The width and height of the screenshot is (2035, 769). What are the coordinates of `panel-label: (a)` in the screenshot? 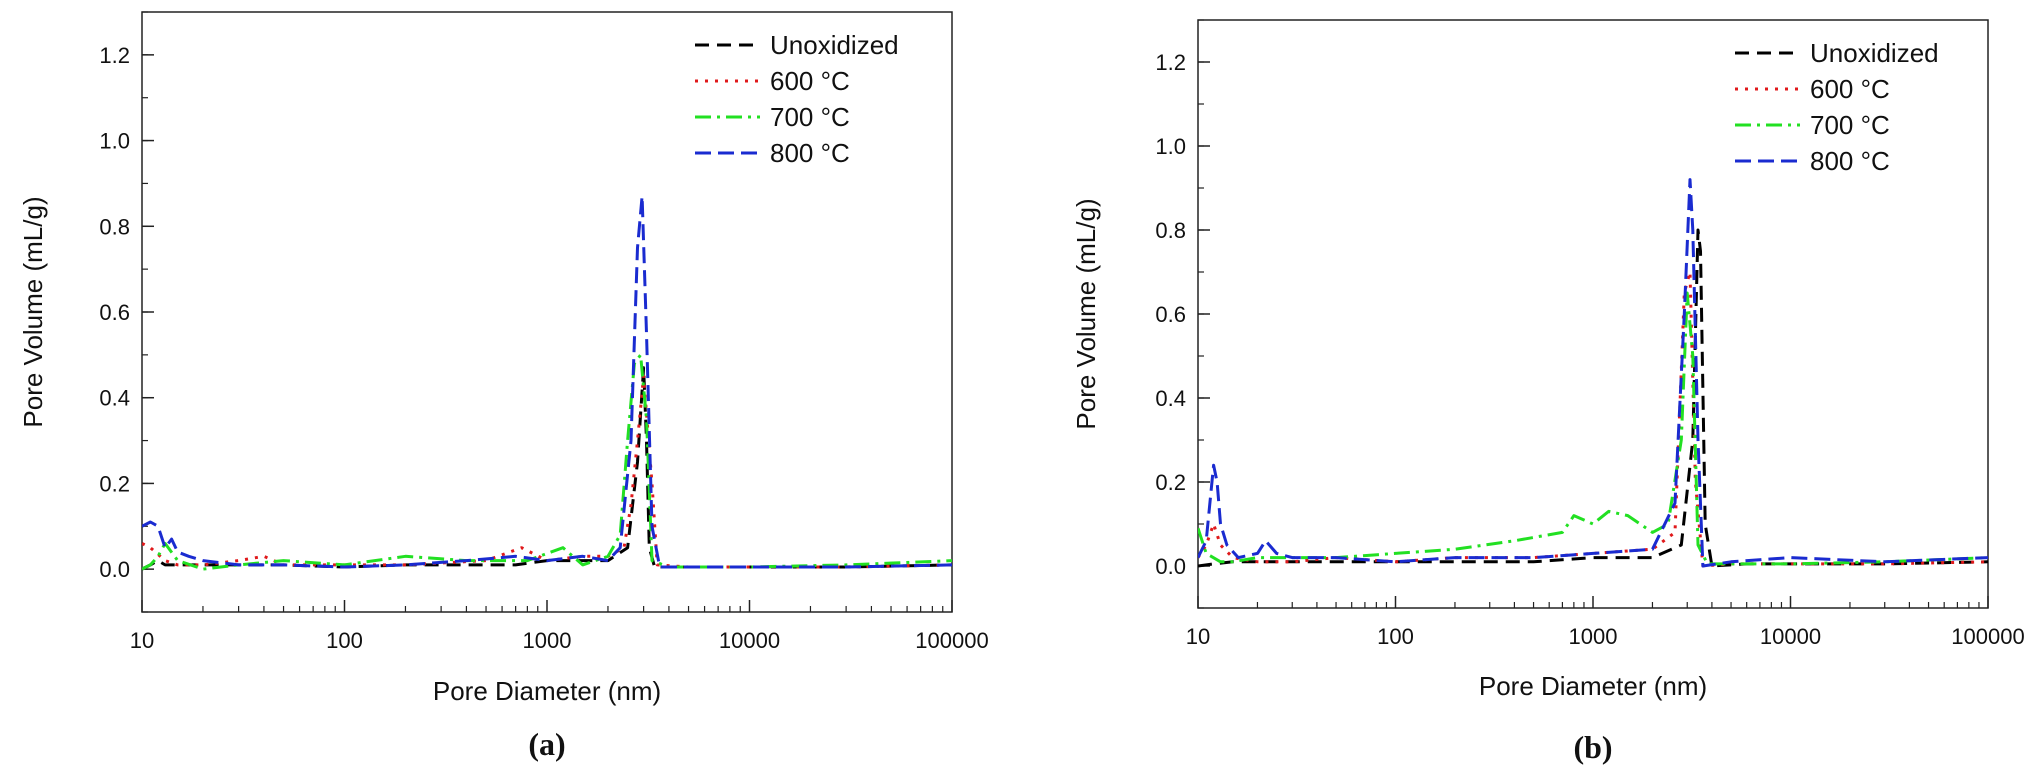 It's located at (546, 744).